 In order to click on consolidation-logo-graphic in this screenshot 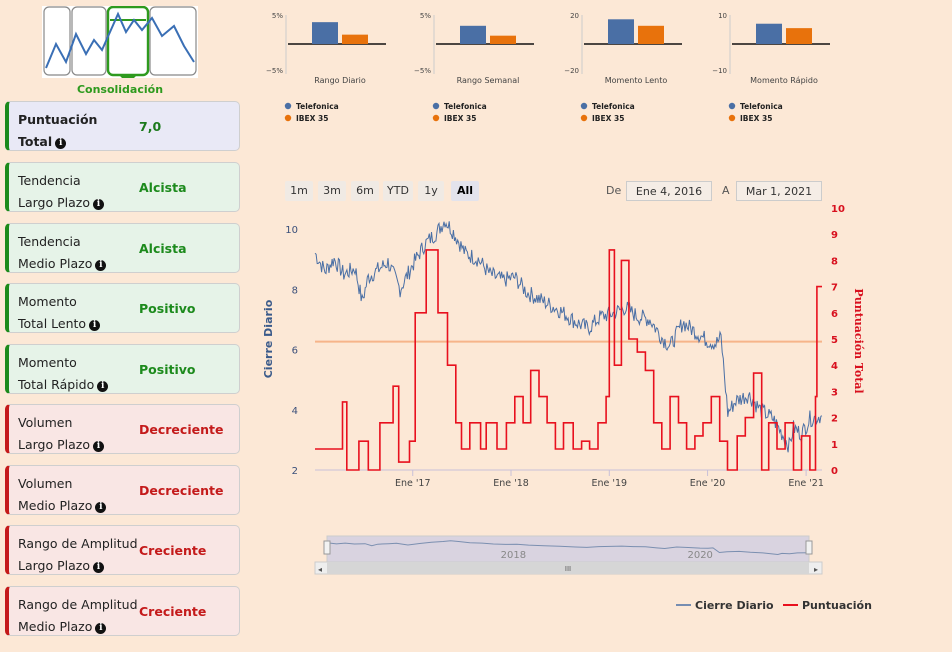, I will do `click(120, 44)`.